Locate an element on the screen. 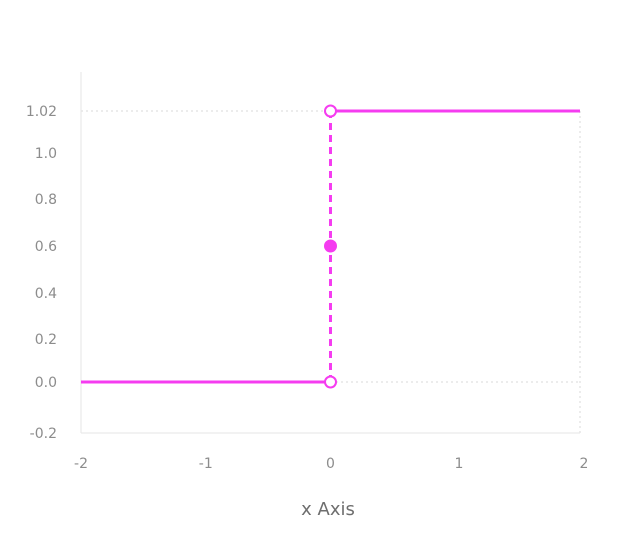  x-tick-label: 1 is located at coordinates (459, 464).